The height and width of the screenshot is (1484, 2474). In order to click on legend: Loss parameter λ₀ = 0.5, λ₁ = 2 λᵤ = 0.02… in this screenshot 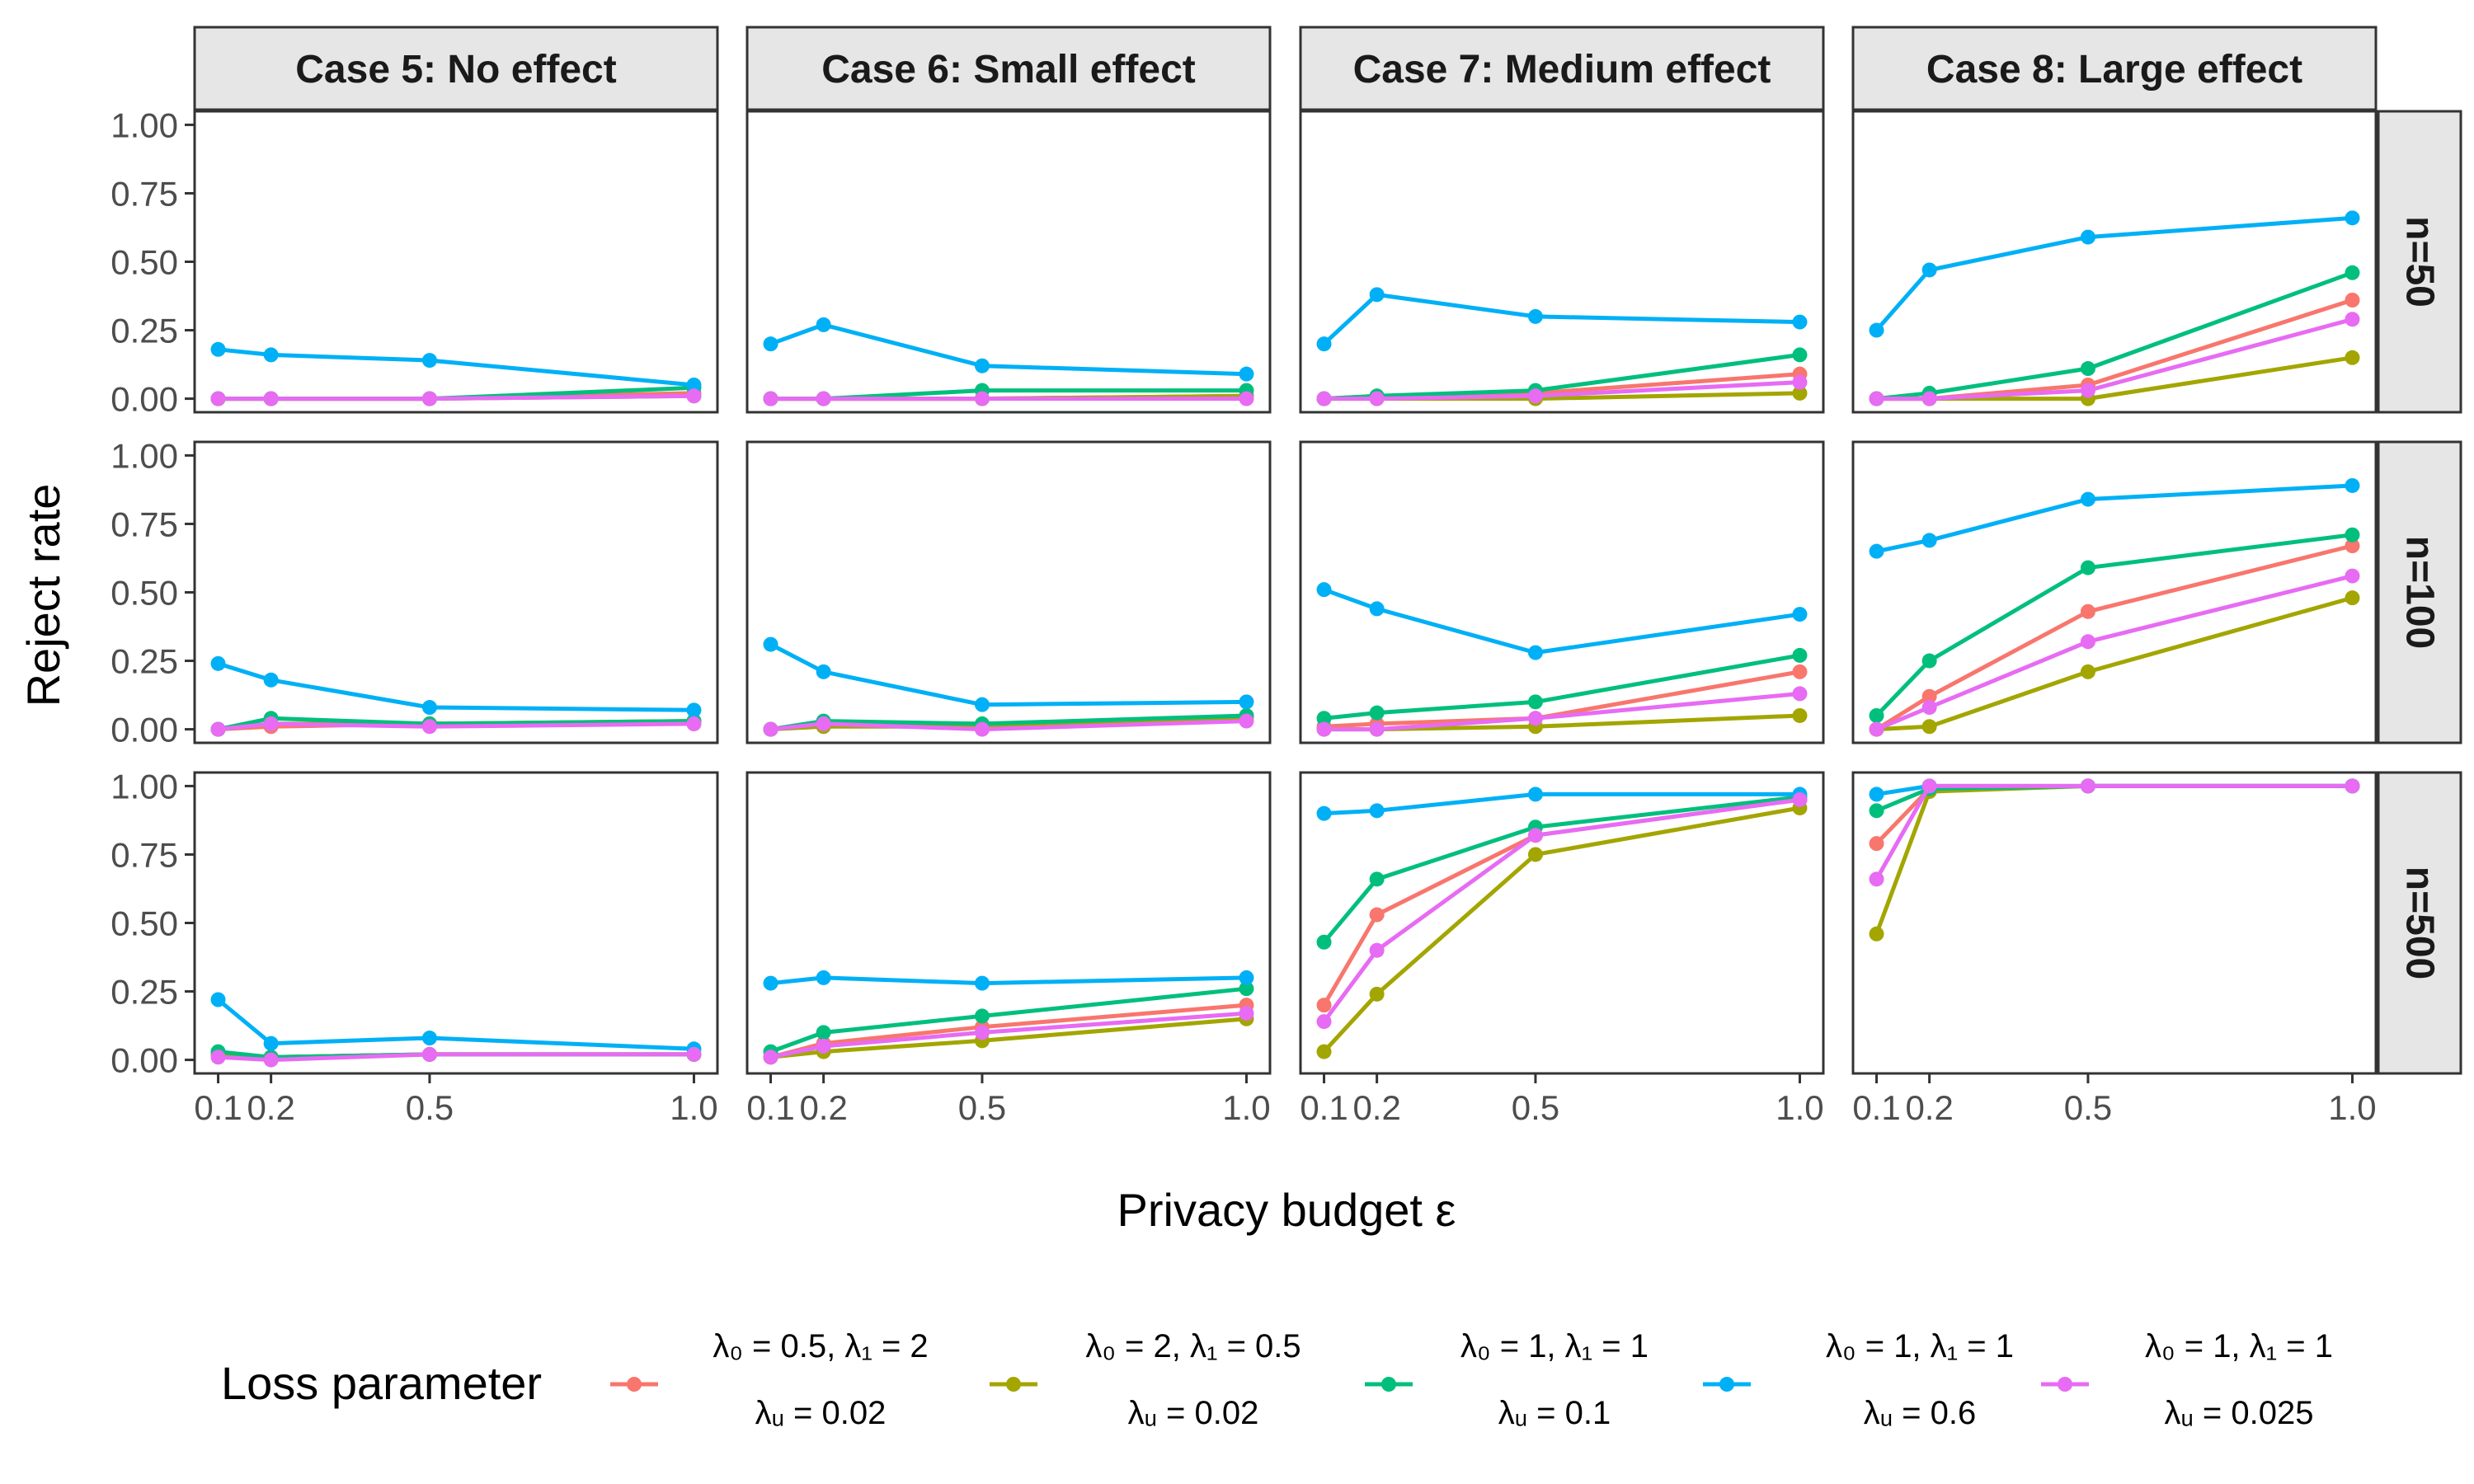, I will do `click(1277, 1379)`.